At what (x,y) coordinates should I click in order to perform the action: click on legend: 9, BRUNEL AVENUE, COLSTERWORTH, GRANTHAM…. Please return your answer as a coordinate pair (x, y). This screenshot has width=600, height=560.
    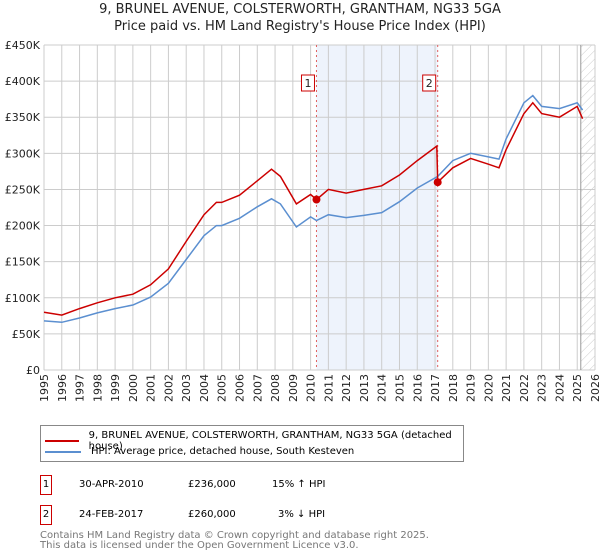
    Looking at the image, I should click on (252, 443).